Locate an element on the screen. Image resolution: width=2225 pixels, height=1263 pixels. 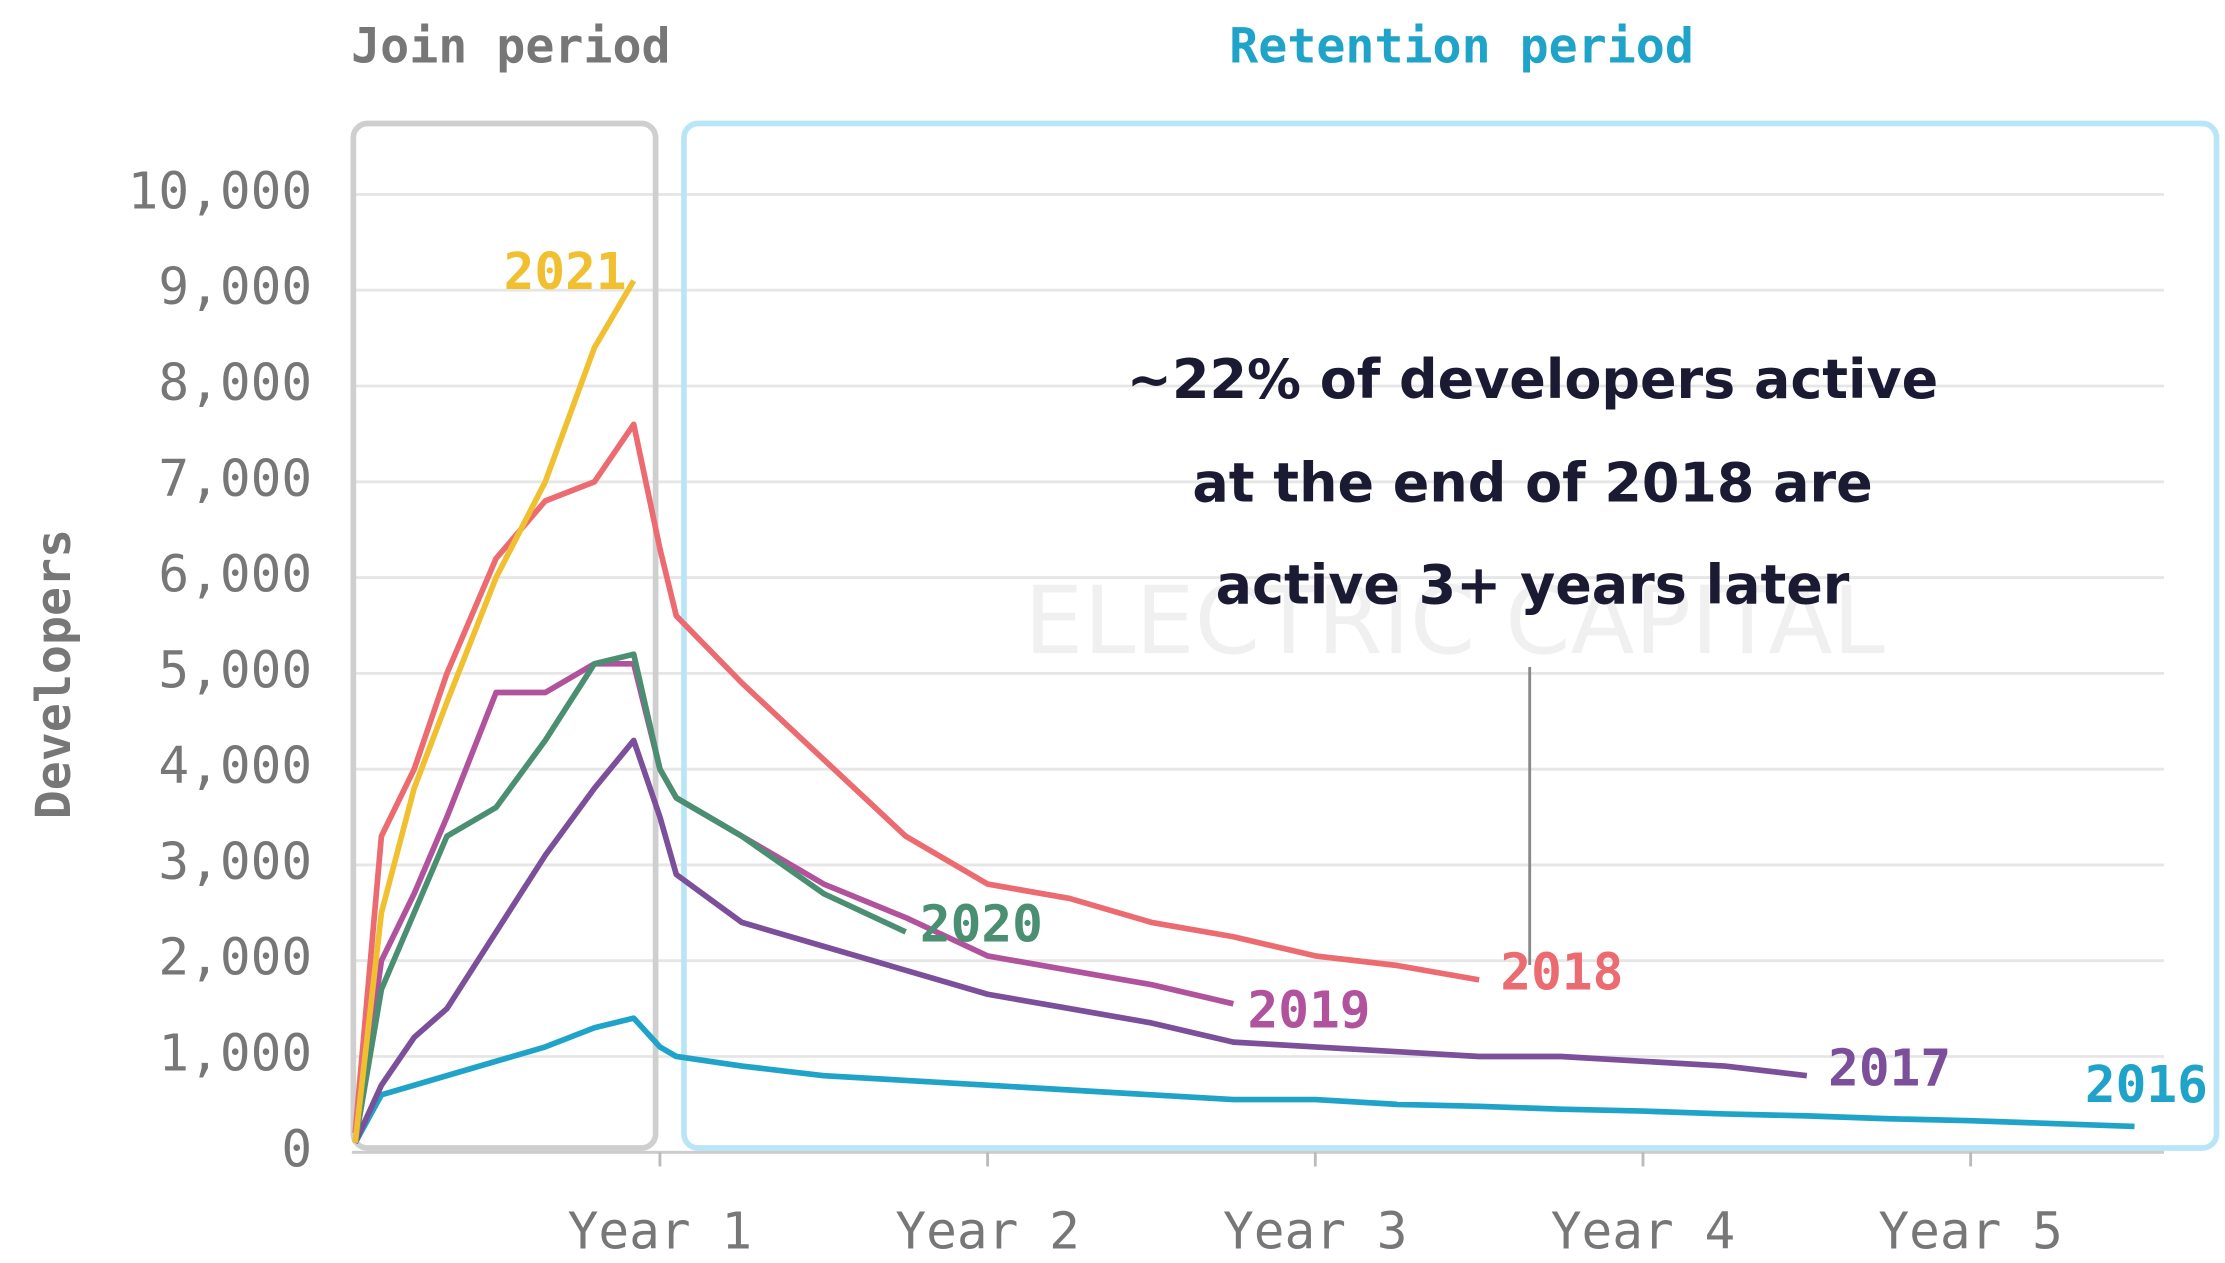
y-tick-label: 10,000 is located at coordinates (220, 191).